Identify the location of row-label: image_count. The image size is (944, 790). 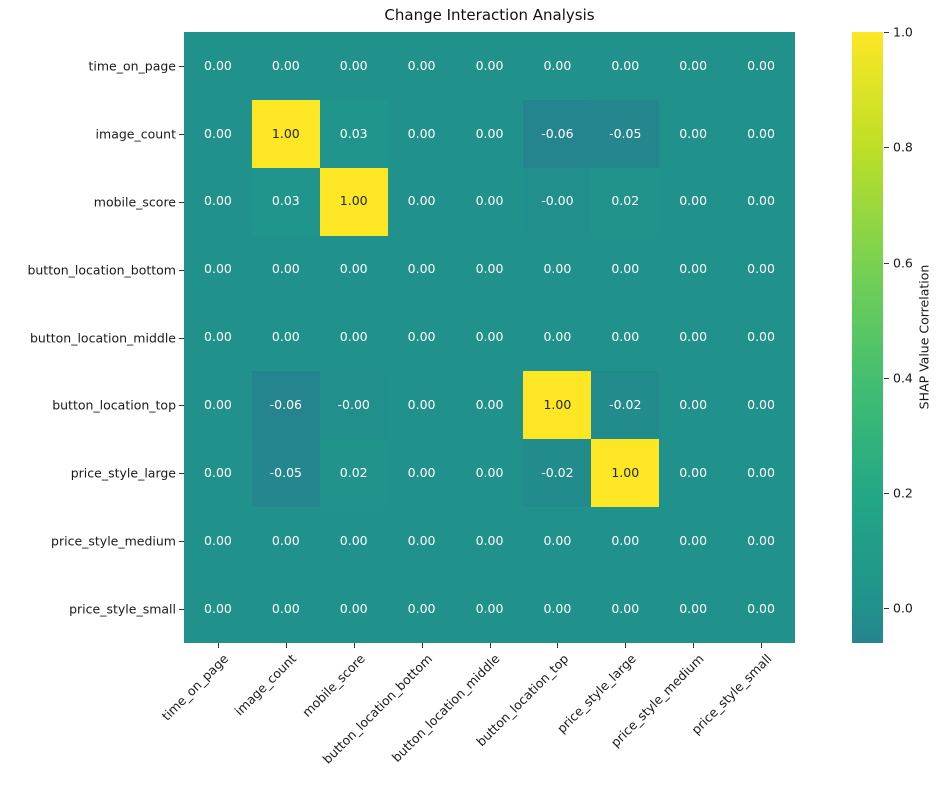
(135, 134).